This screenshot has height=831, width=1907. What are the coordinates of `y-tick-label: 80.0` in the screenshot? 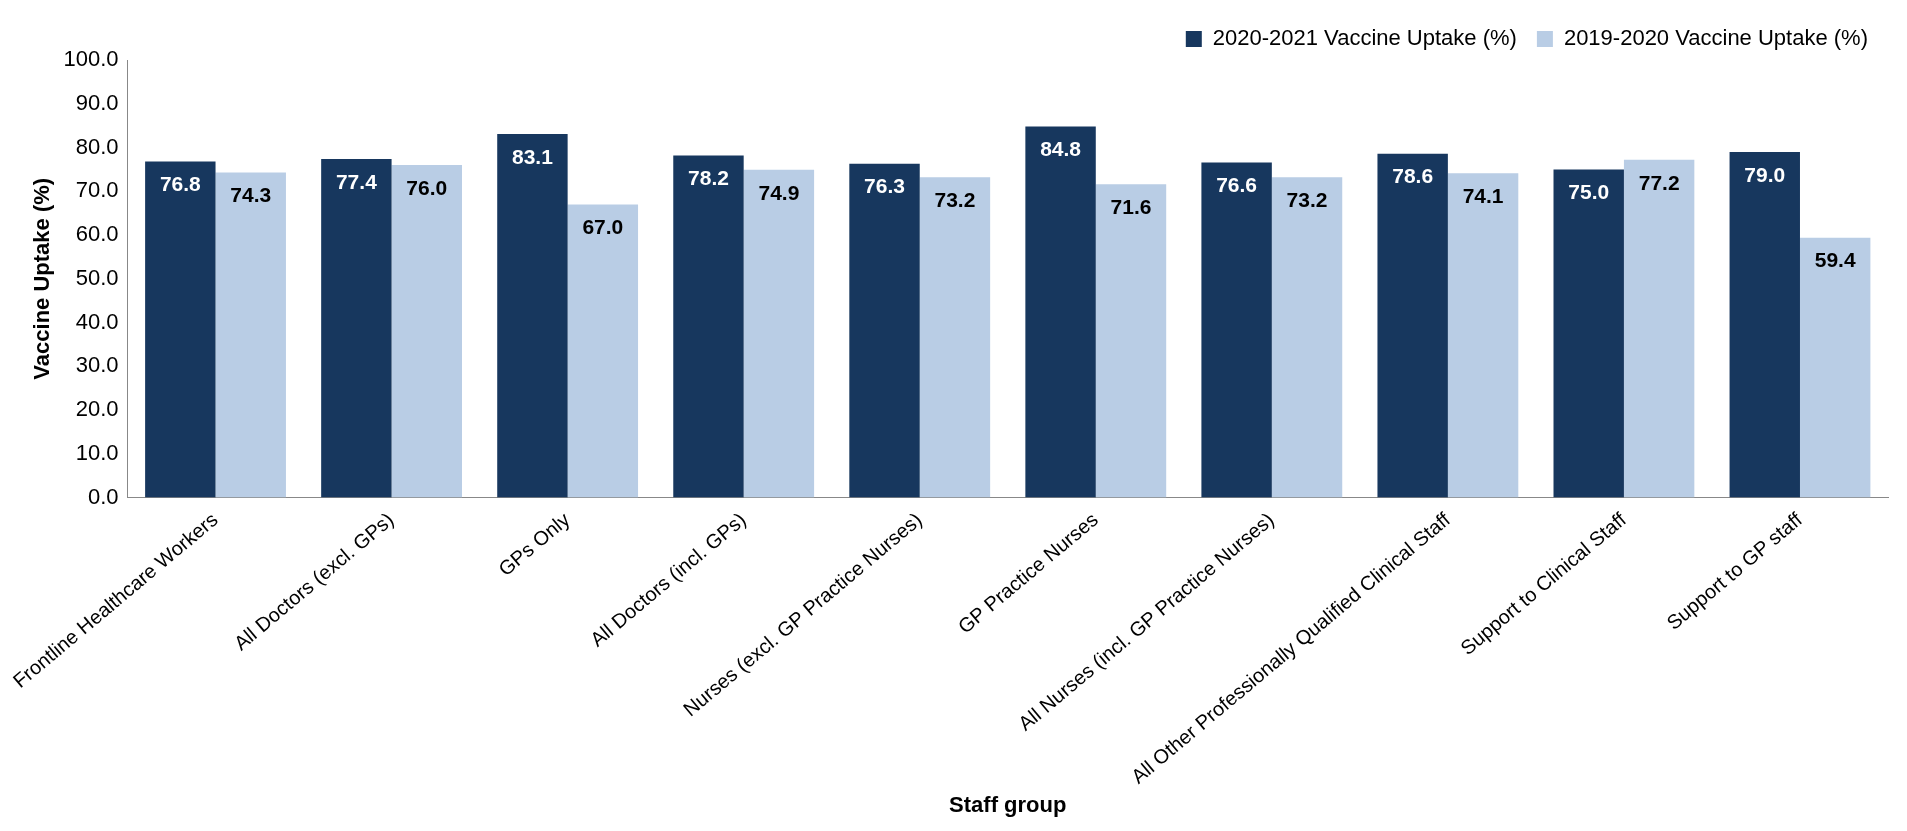 It's located at (97, 146).